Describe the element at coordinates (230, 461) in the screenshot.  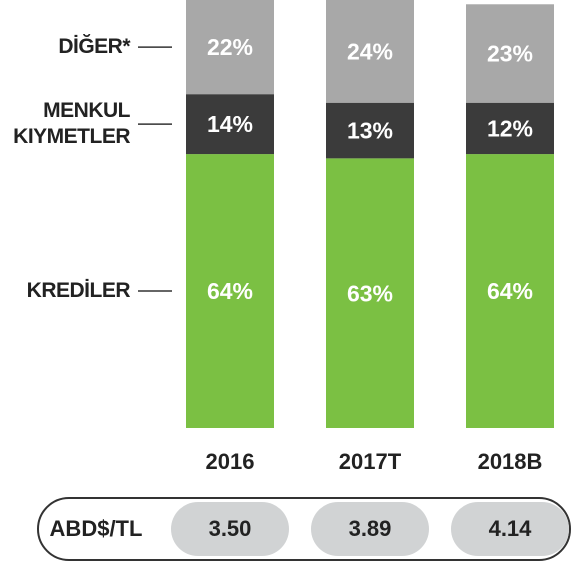
I see `x-tick-label: 2016` at that location.